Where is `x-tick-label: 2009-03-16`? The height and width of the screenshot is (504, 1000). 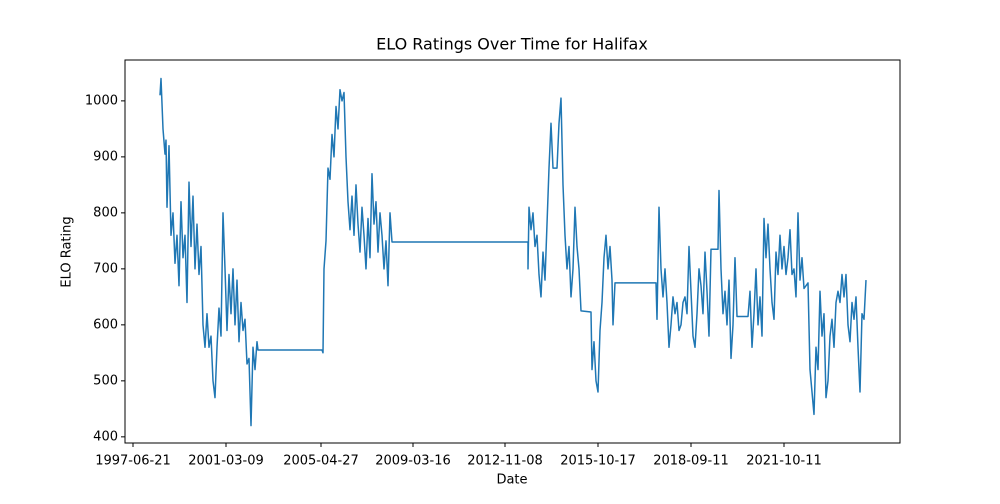 x-tick-label: 2009-03-16 is located at coordinates (413, 461).